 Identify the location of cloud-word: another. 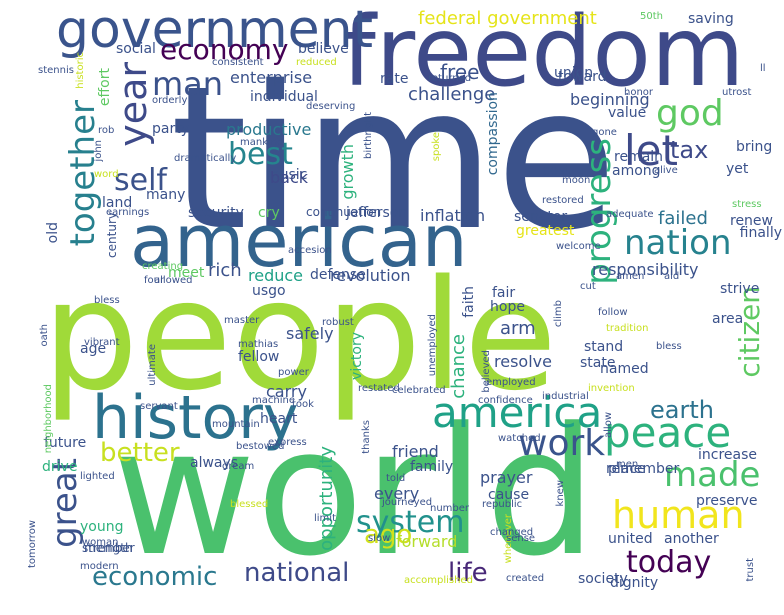
(691, 539).